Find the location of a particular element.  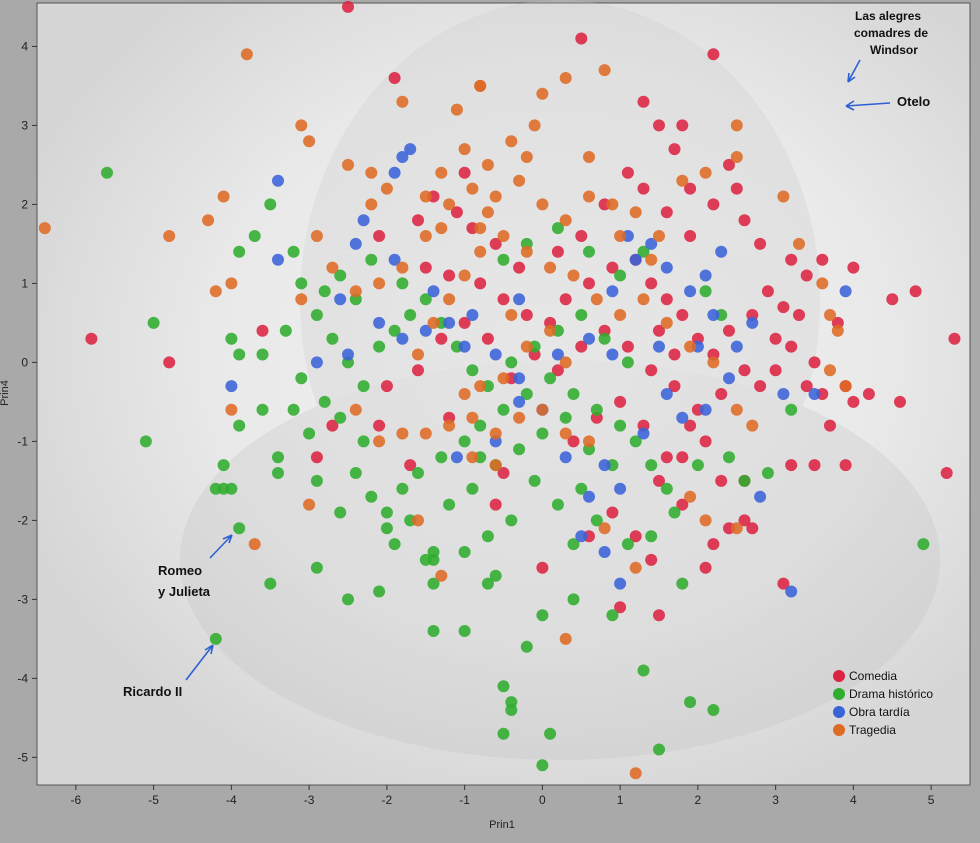

x-tick-label: -4 is located at coordinates (231, 800).